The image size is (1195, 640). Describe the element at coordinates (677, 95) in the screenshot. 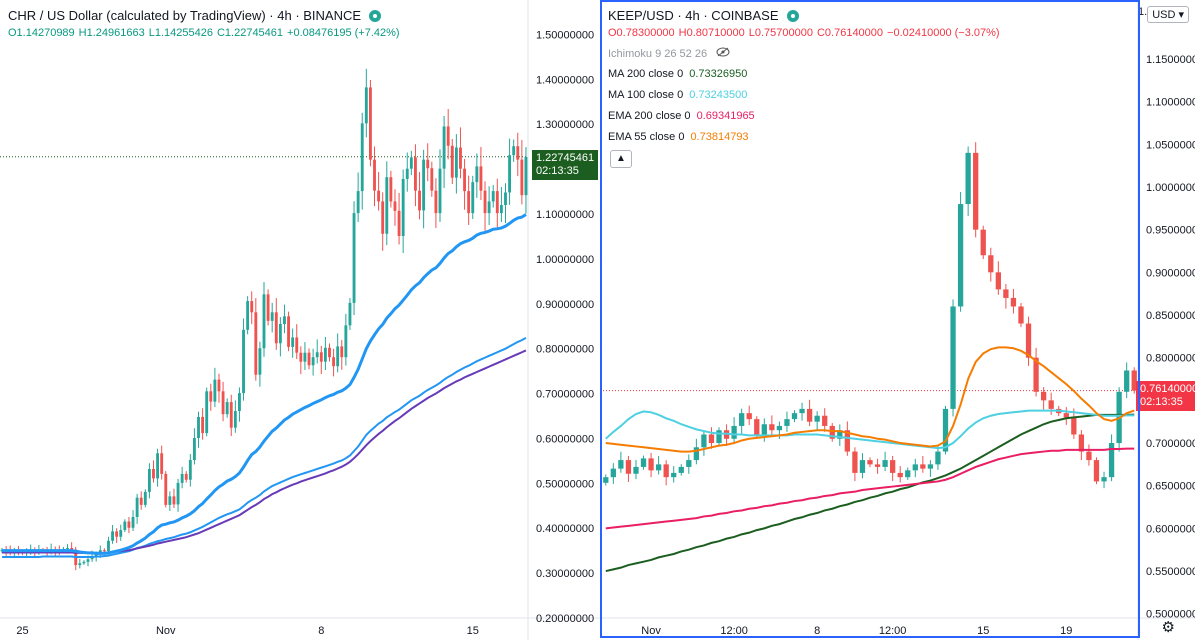

I see `indicator-ma100: MA 100 close 0 0.73243500` at that location.